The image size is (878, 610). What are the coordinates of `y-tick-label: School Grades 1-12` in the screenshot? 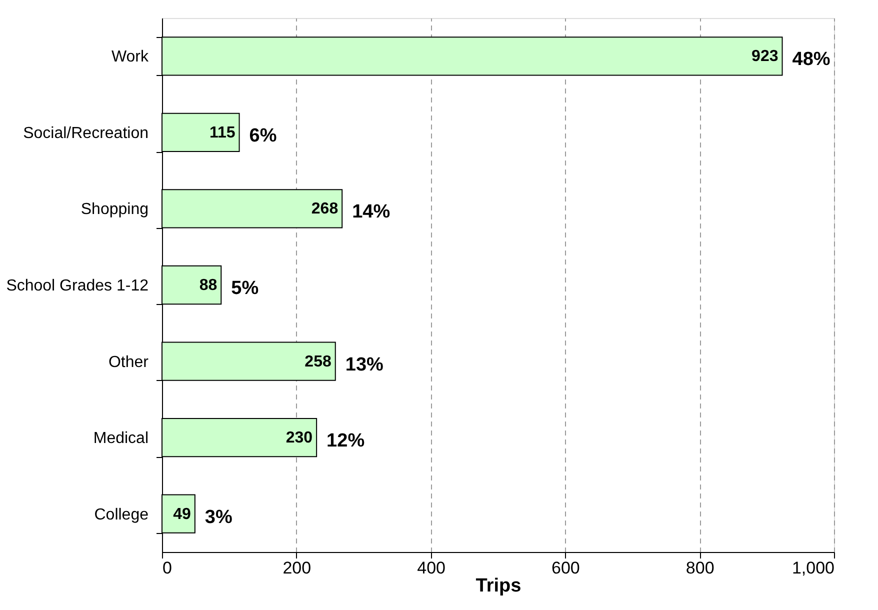 It's located at (77, 286).